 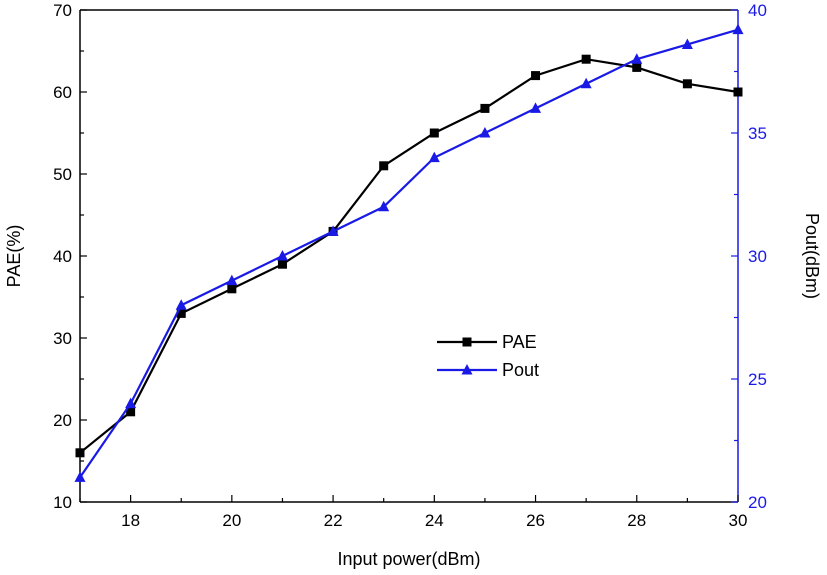 What do you see at coordinates (14, 256) in the screenshot?
I see `y-axis-left-title: PAE(%)` at bounding box center [14, 256].